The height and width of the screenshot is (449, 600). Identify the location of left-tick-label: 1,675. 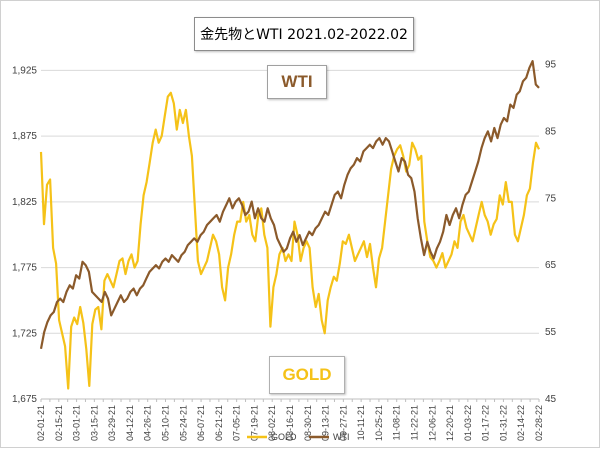
(24, 399).